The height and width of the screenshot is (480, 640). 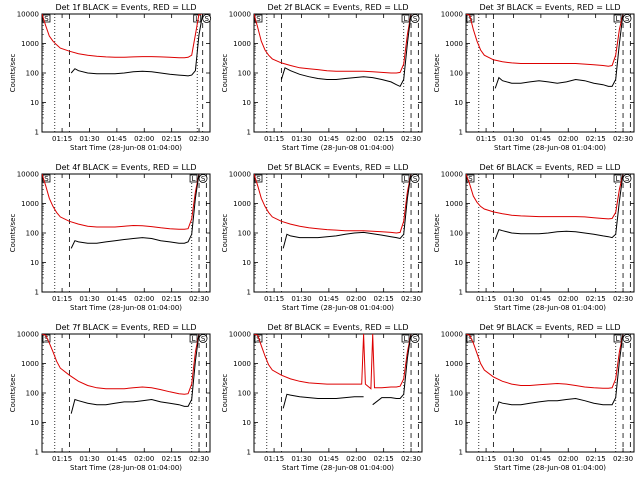 What do you see at coordinates (549, 7) in the screenshot?
I see `chart-title: Det 3f BLACK = Events, RED = LLD` at bounding box center [549, 7].